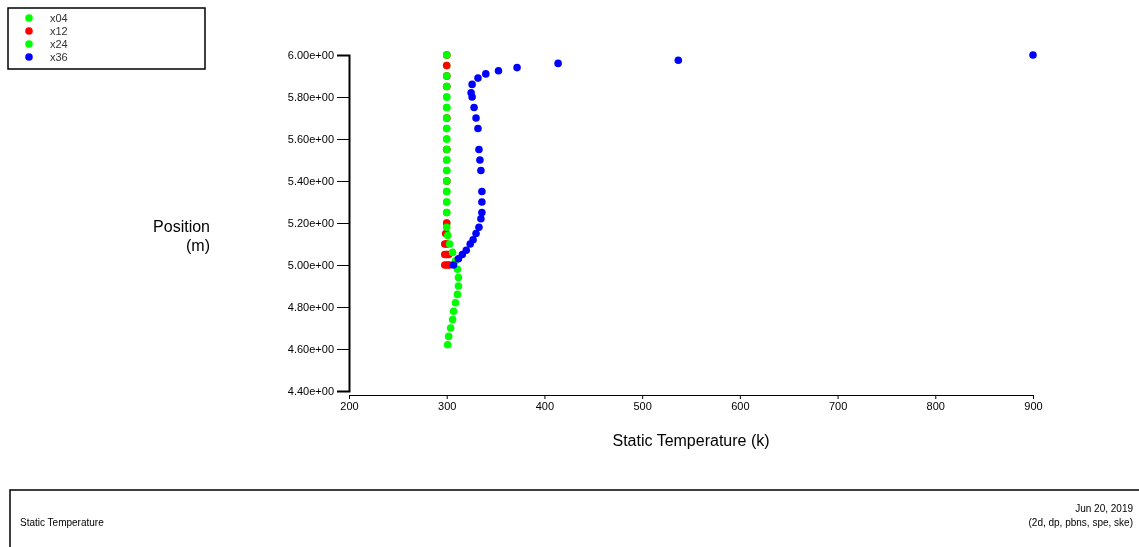  Describe the element at coordinates (1080, 522) in the screenshot. I see `text: (2d, dp, pbns, spe, ske)` at that location.